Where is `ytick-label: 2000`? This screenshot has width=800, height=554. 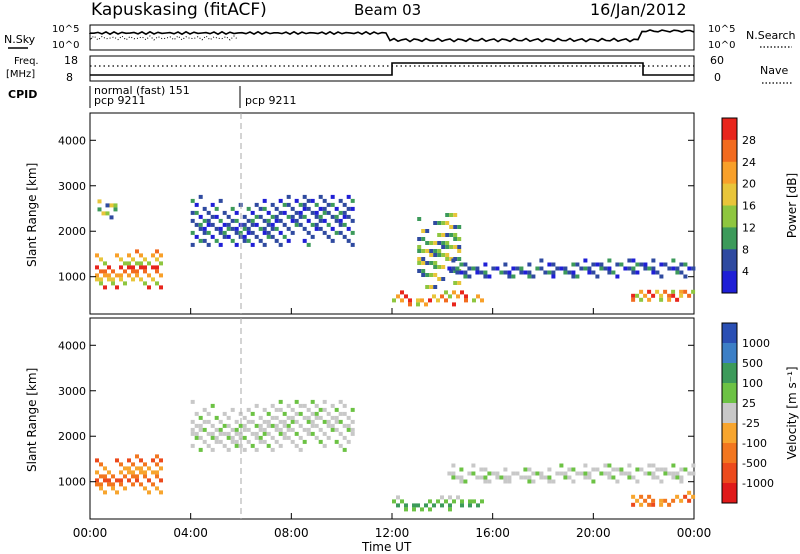 ytick-label: 2000 is located at coordinates (72, 231).